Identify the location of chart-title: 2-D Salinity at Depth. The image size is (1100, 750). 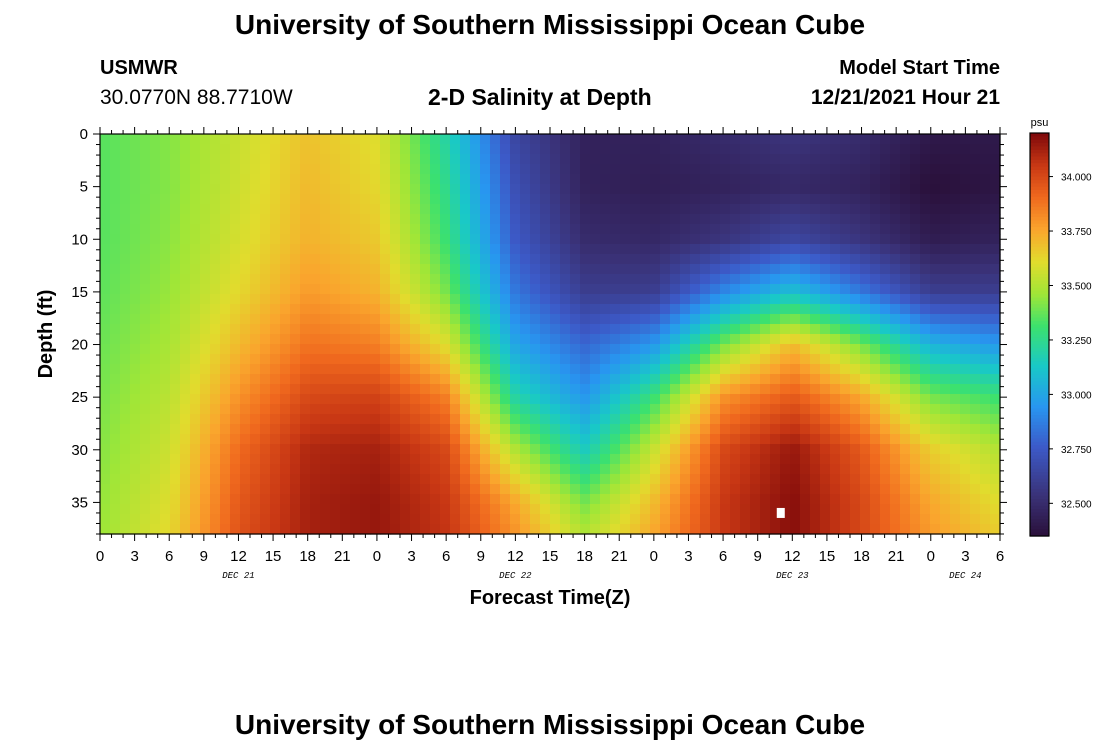
(540, 97).